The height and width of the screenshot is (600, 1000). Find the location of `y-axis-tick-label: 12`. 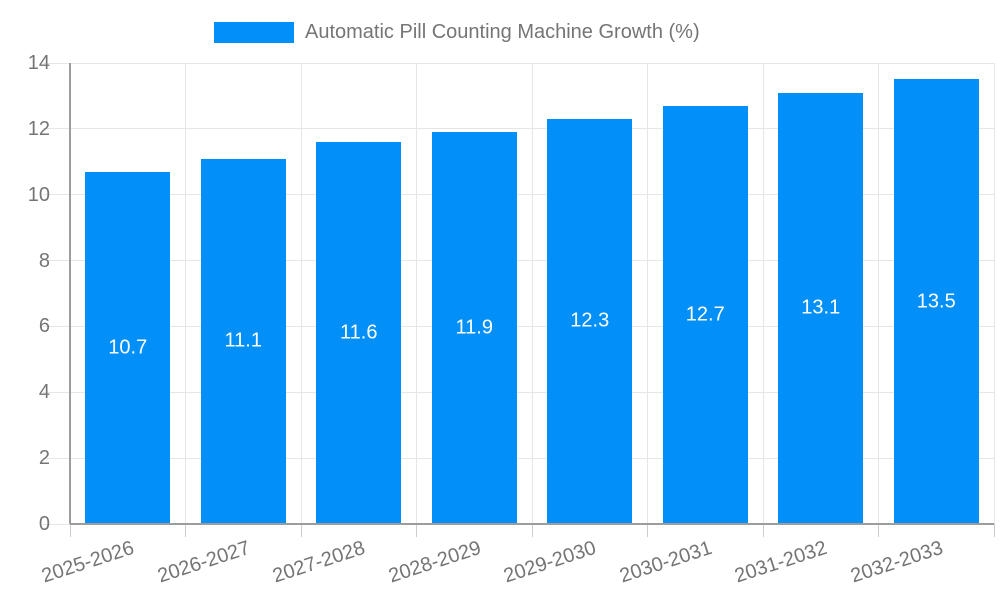

y-axis-tick-label: 12 is located at coordinates (38, 128).